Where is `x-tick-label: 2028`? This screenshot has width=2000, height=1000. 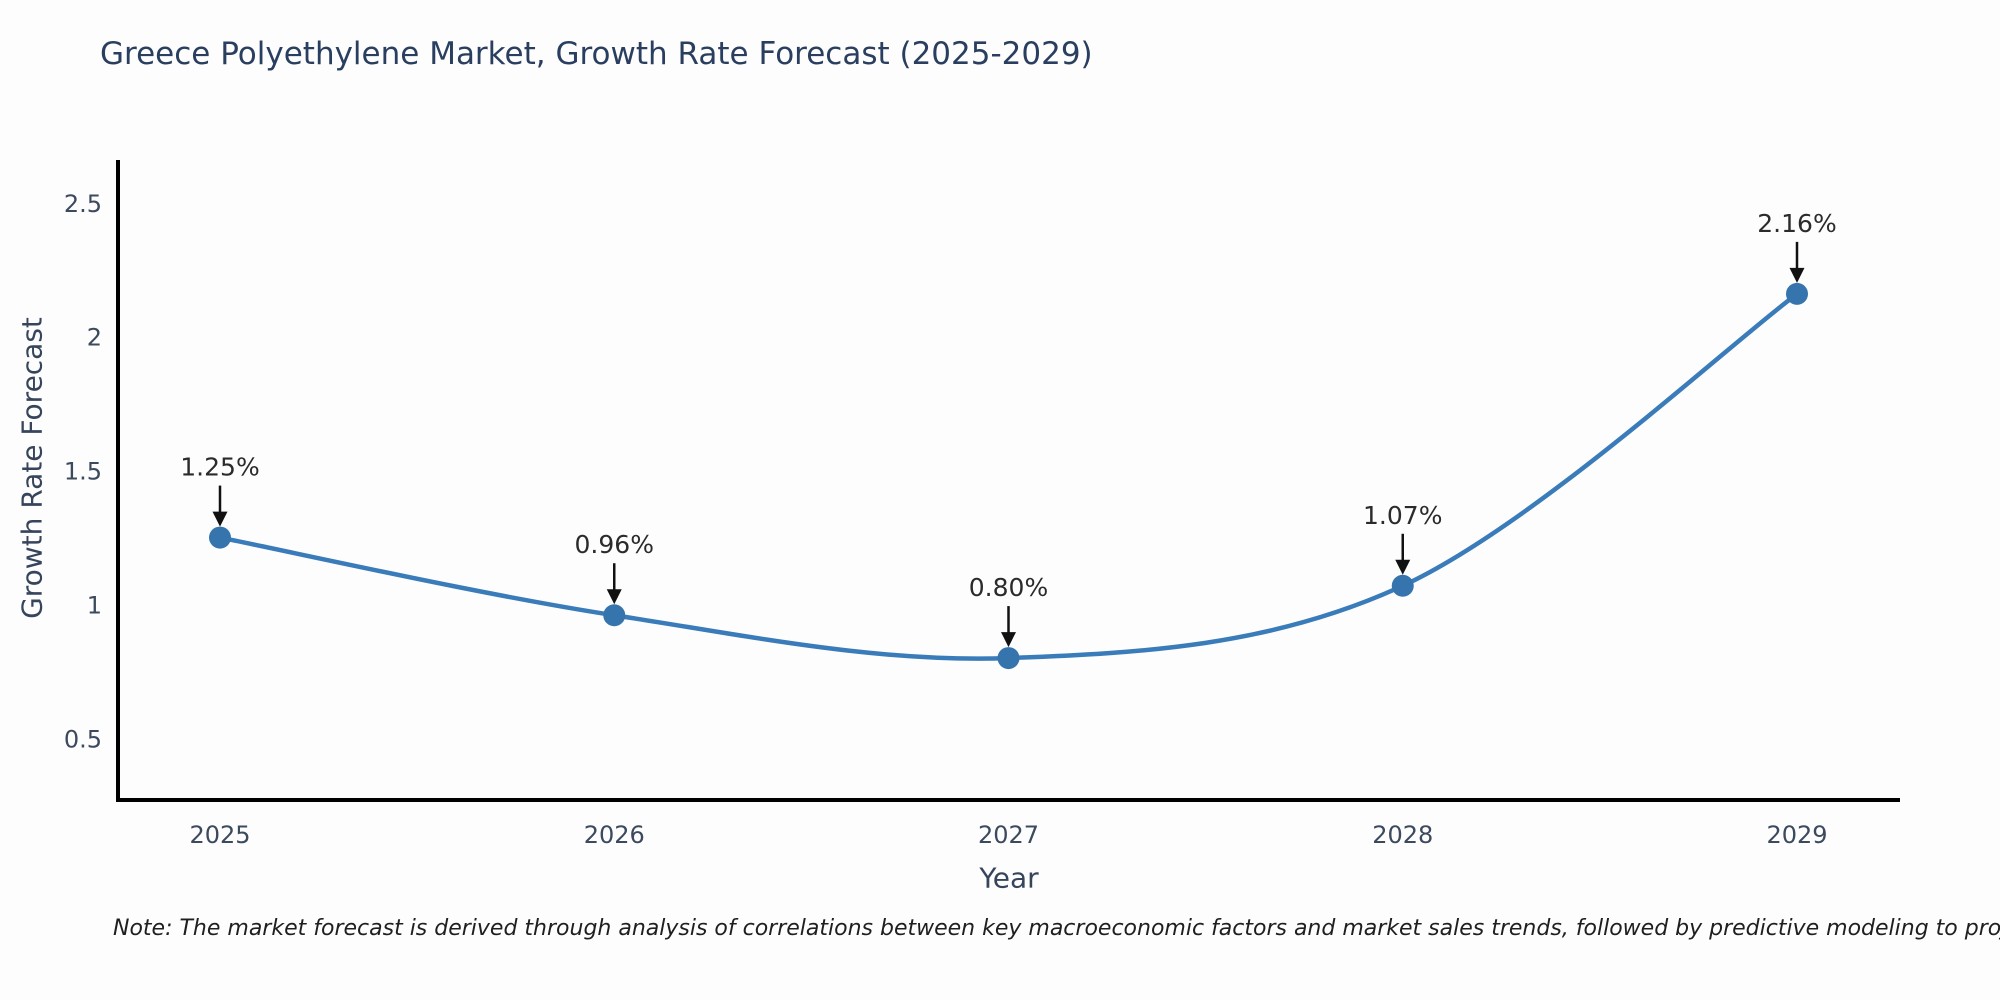 x-tick-label: 2028 is located at coordinates (1402, 835).